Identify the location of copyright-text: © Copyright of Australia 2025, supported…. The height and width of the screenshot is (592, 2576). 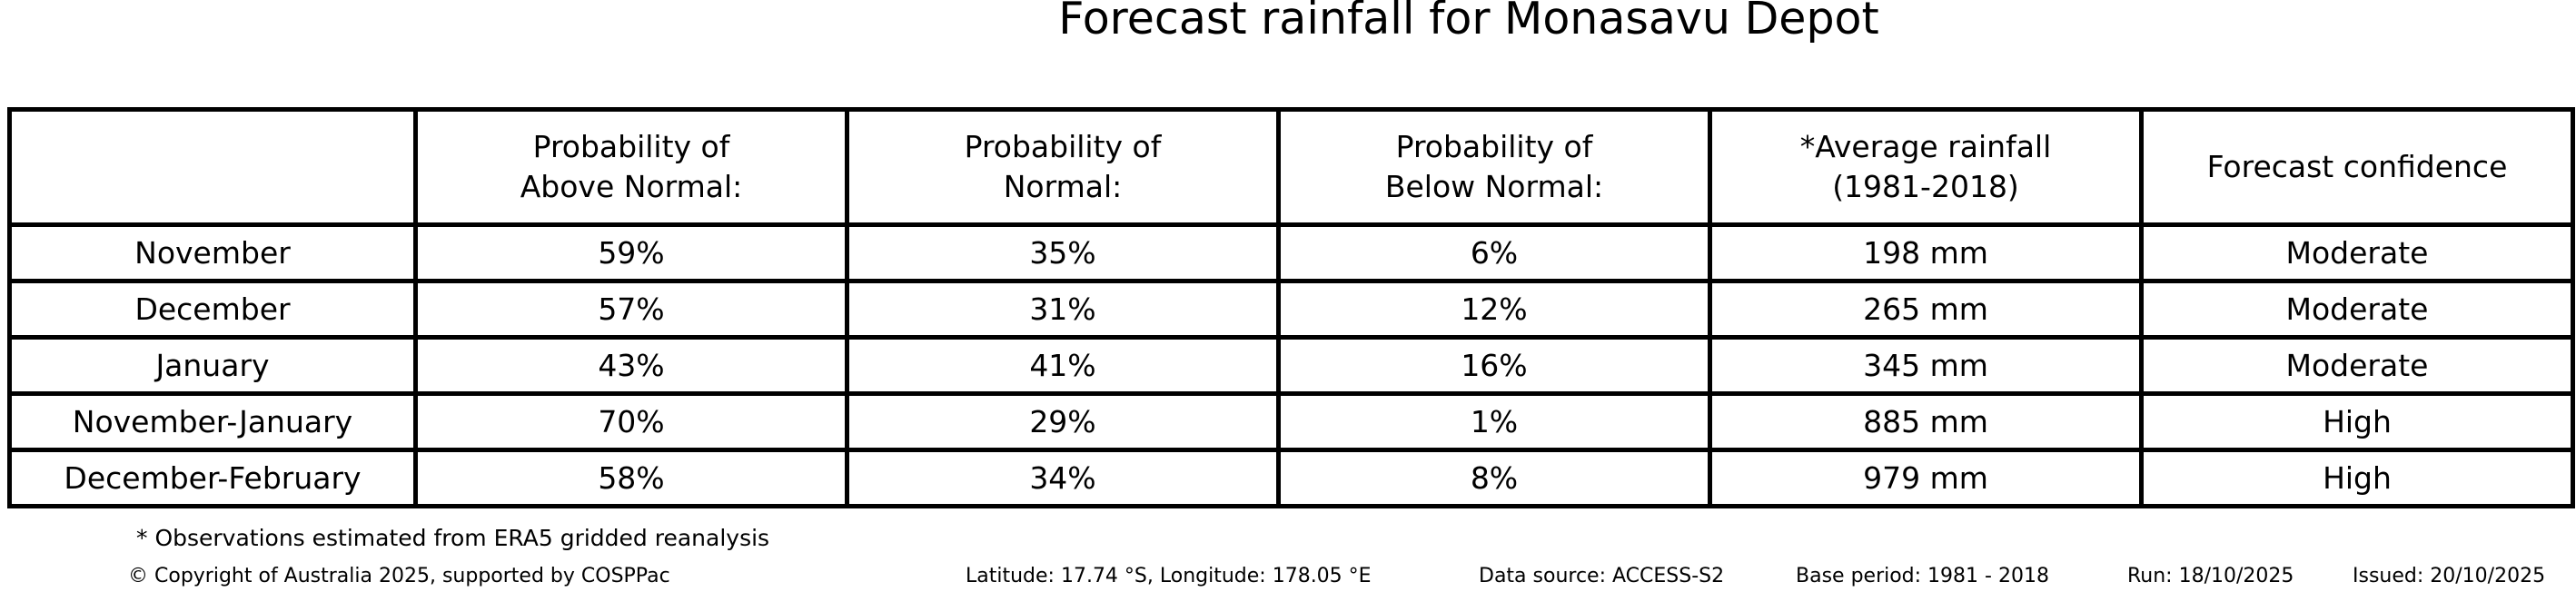
(399, 576).